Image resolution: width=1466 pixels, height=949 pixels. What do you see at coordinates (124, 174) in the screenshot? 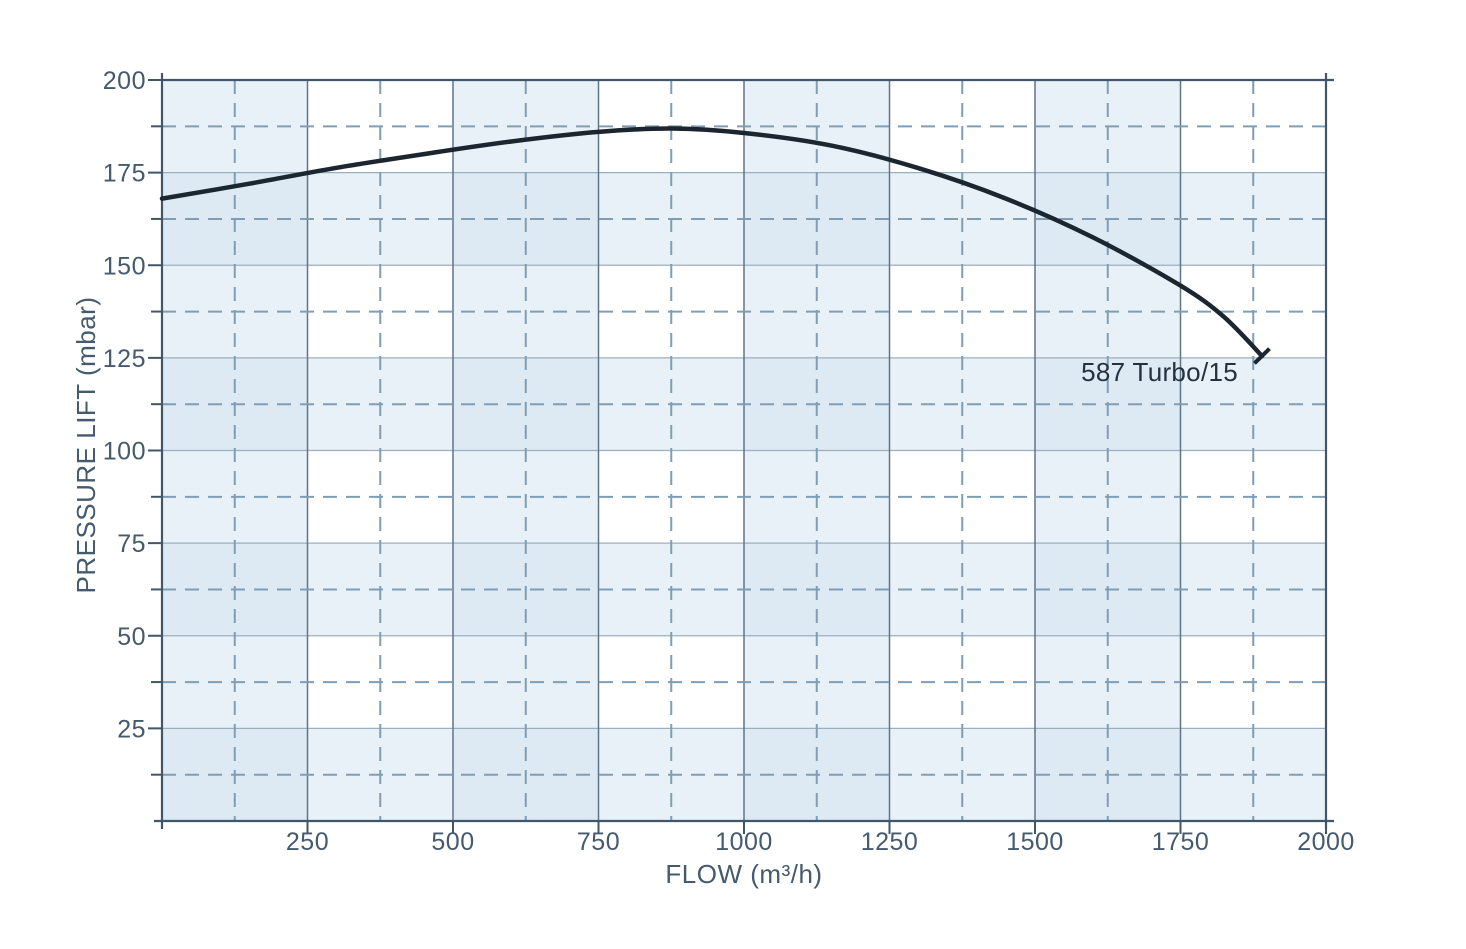
I see `y-tick-label: 175` at bounding box center [124, 174].